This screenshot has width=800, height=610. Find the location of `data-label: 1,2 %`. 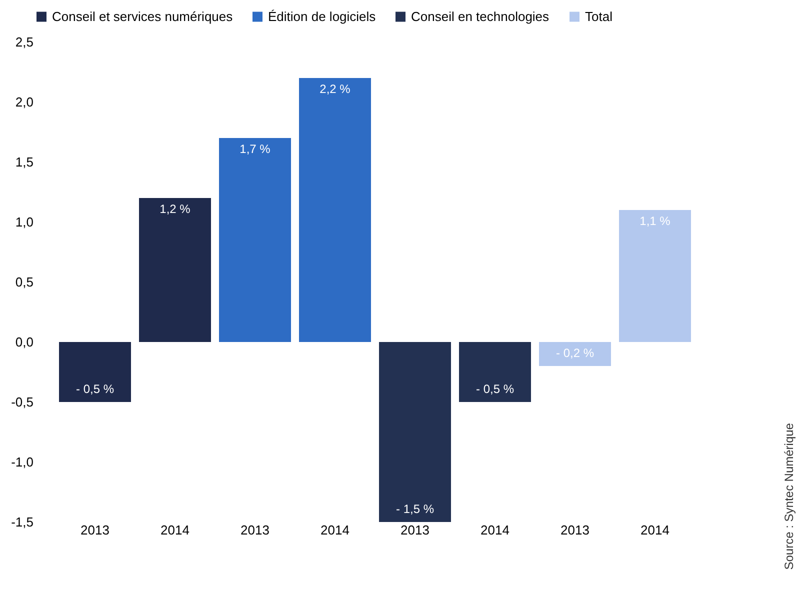

data-label: 1,2 % is located at coordinates (175, 209).